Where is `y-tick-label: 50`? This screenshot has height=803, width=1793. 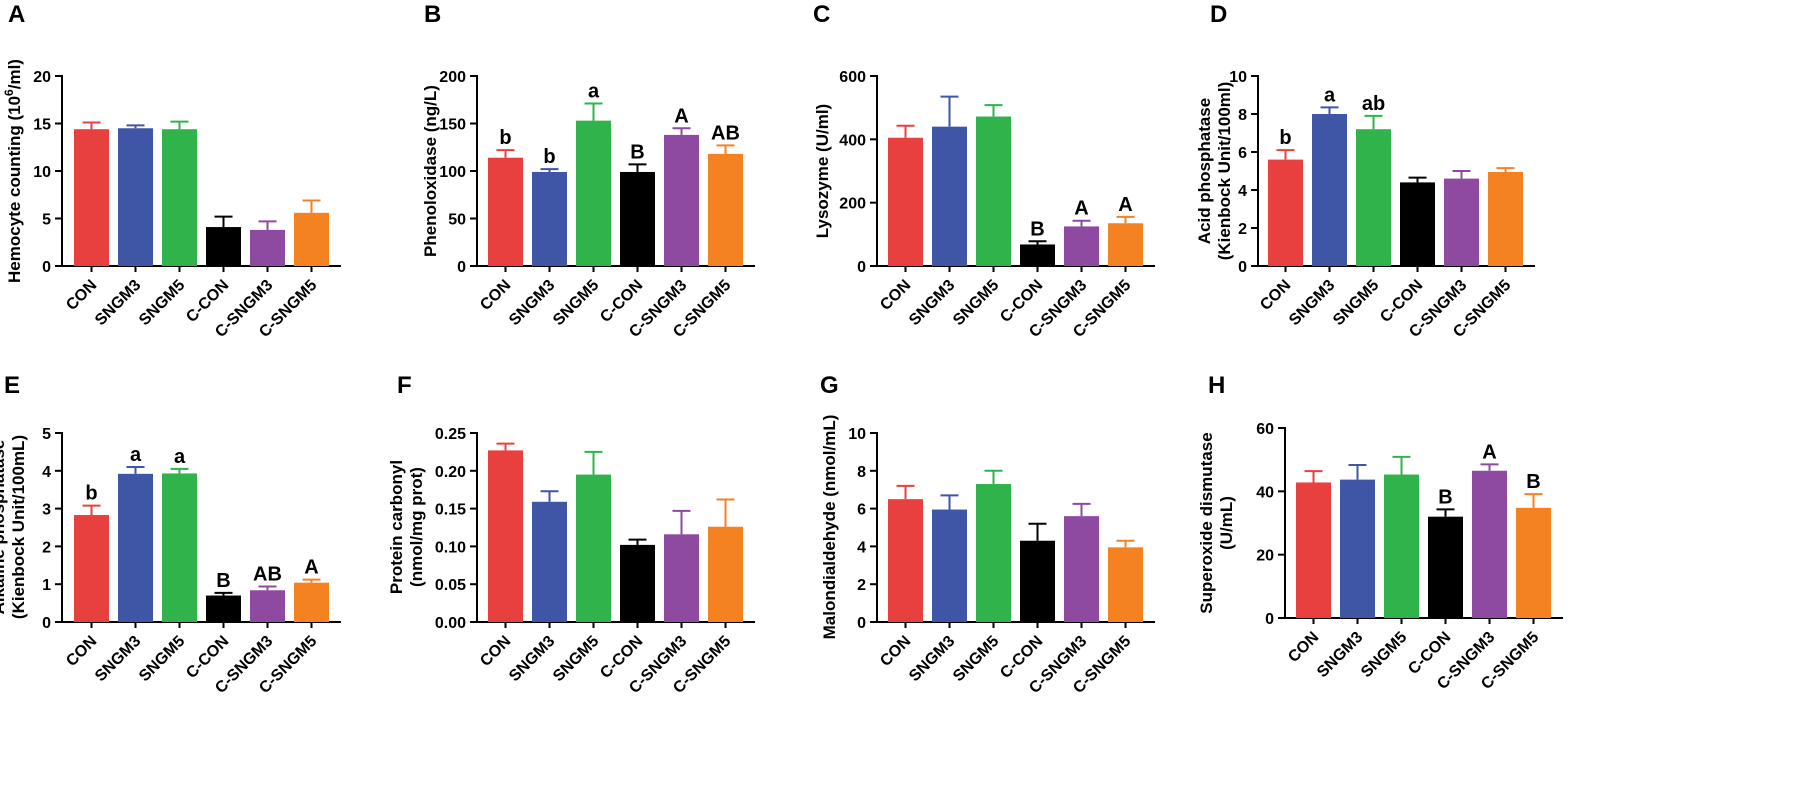
y-tick-label: 50 is located at coordinates (457, 220).